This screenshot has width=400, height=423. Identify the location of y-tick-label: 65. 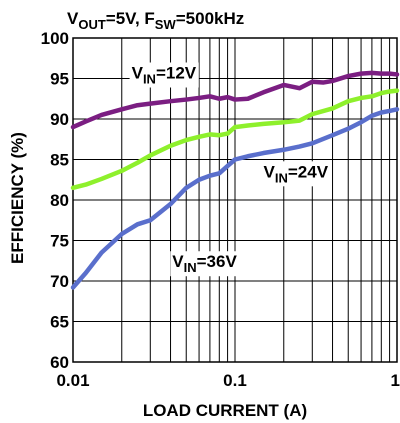
(59, 322).